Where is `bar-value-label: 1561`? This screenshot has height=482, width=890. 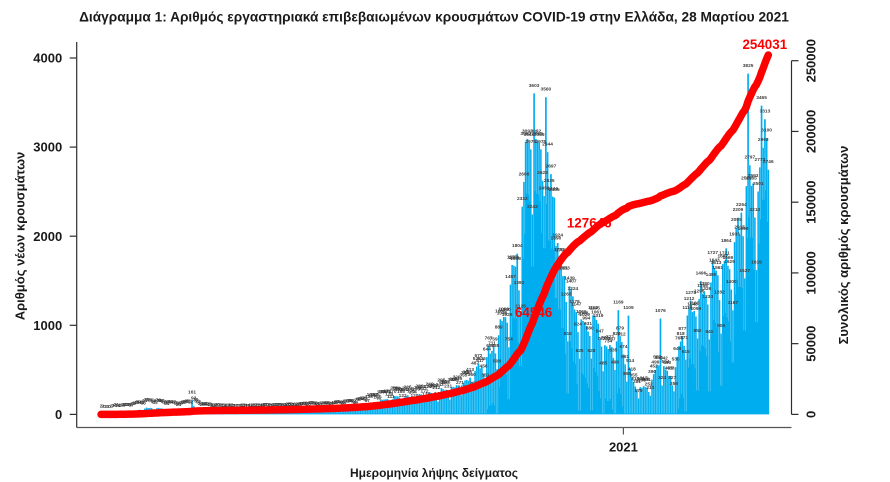 bar-value-label: 1561 is located at coordinates (717, 268).